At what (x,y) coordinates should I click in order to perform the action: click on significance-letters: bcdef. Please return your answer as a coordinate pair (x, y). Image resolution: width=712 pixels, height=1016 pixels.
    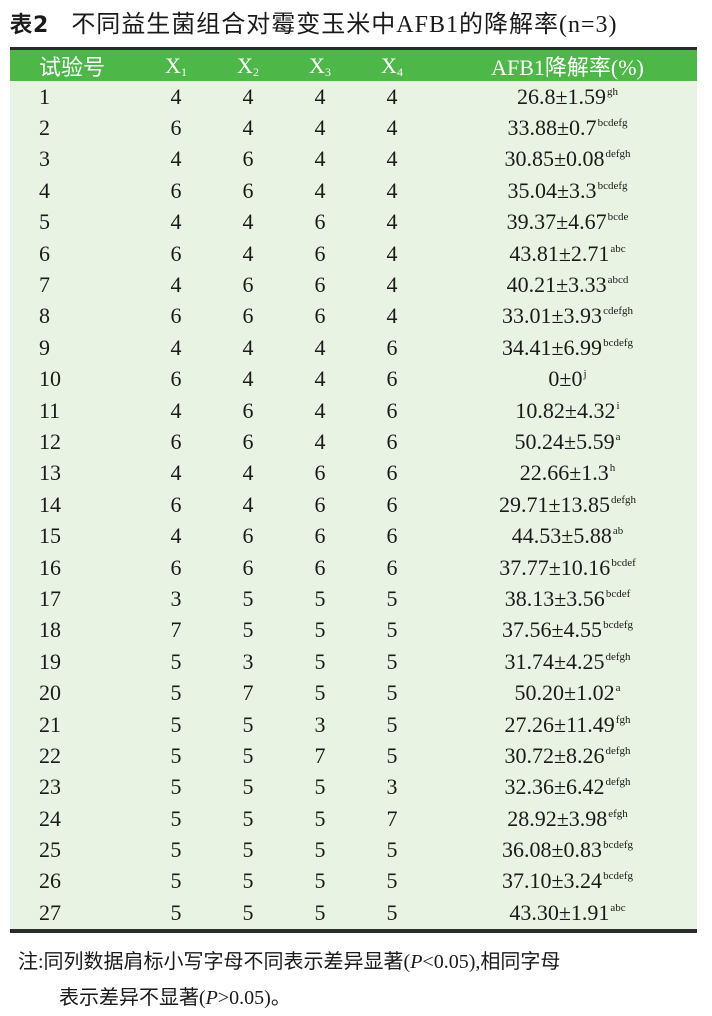
    Looking at the image, I should click on (623, 562).